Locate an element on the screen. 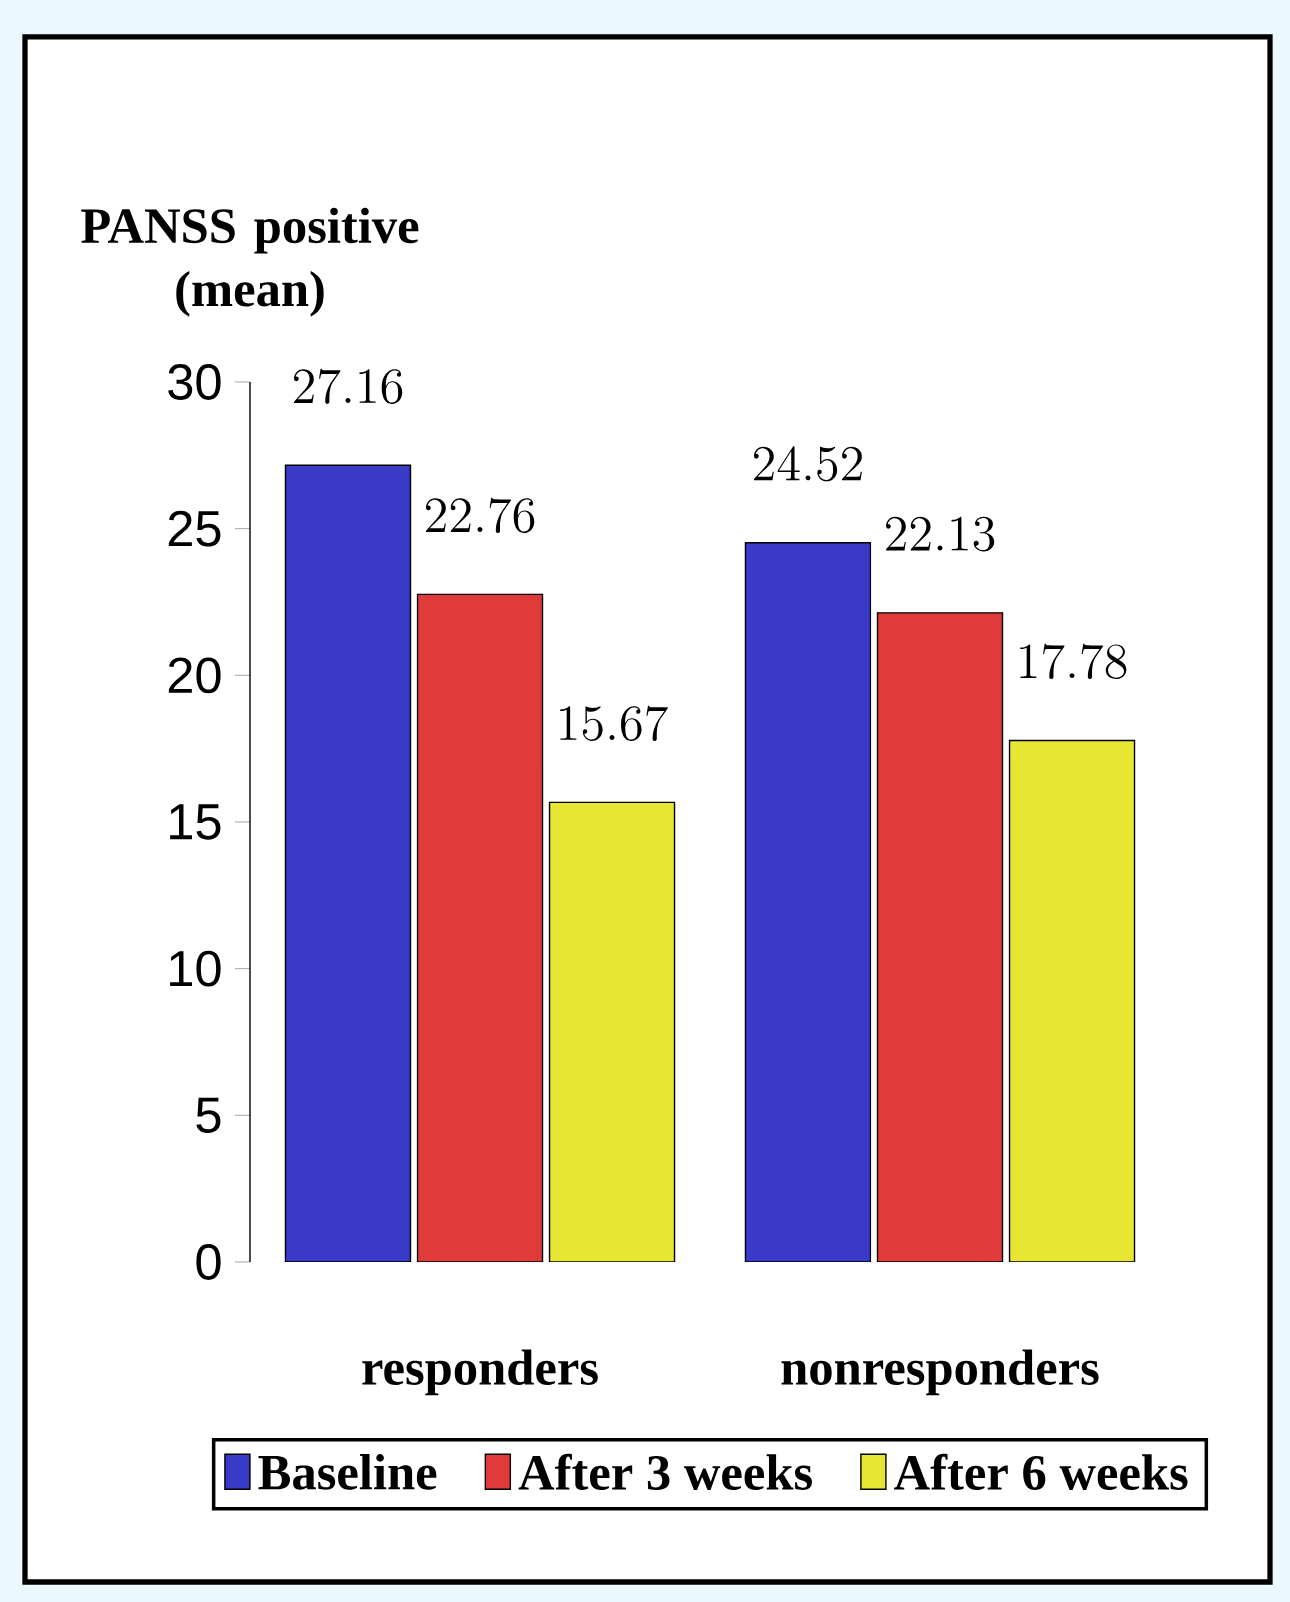 The height and width of the screenshot is (1602, 1290). y-tick-label: 0 is located at coordinates (208, 1262).